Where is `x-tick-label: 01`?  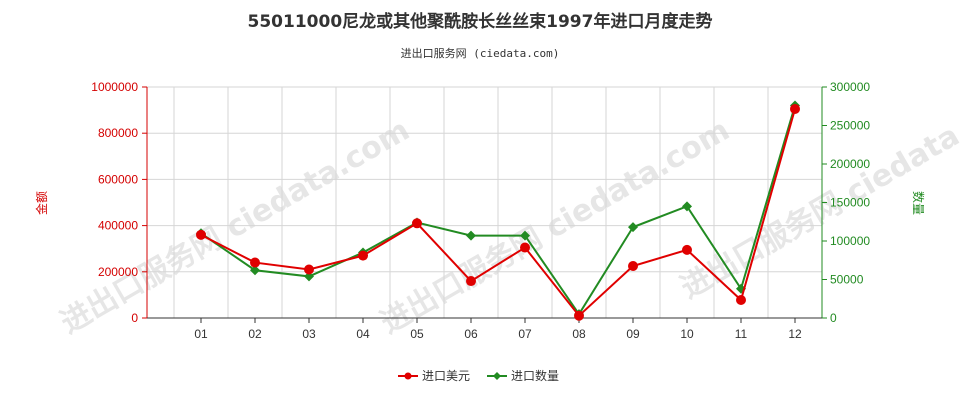 x-tick-label: 01 is located at coordinates (201, 334).